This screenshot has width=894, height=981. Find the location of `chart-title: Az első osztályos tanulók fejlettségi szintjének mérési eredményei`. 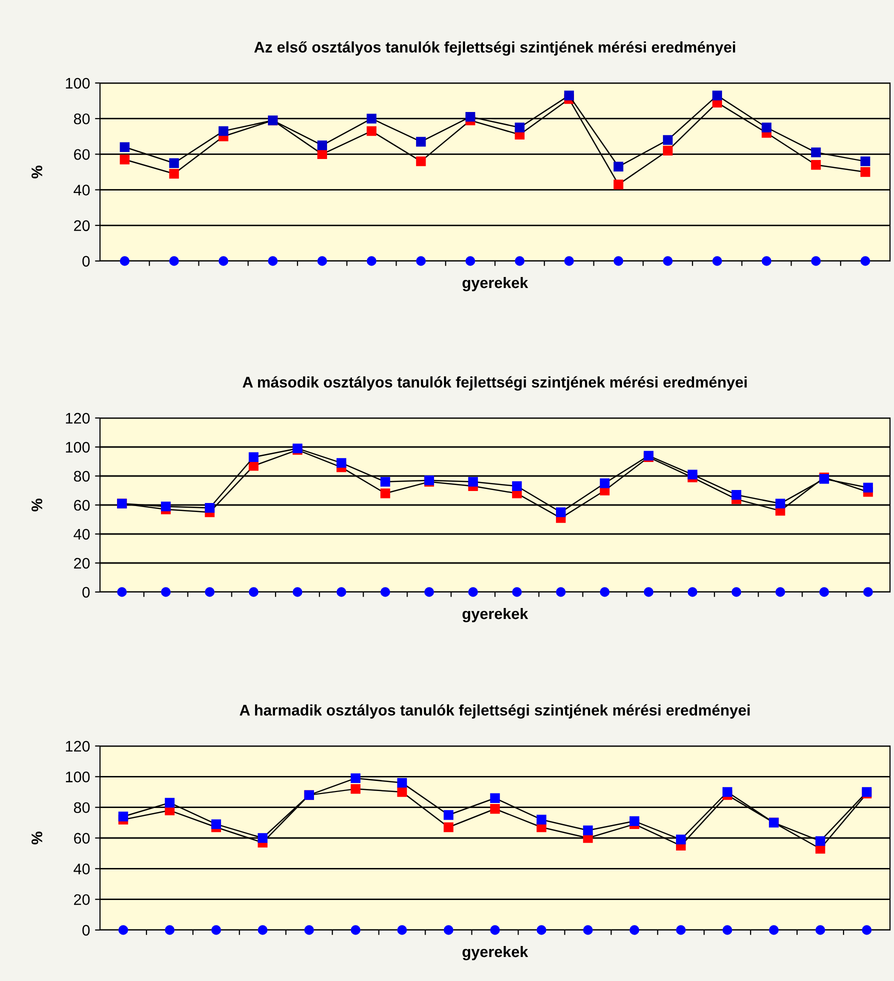

chart-title: Az első osztályos tanulók fejlettségi szintjének mérési eredményei is located at coordinates (495, 48).